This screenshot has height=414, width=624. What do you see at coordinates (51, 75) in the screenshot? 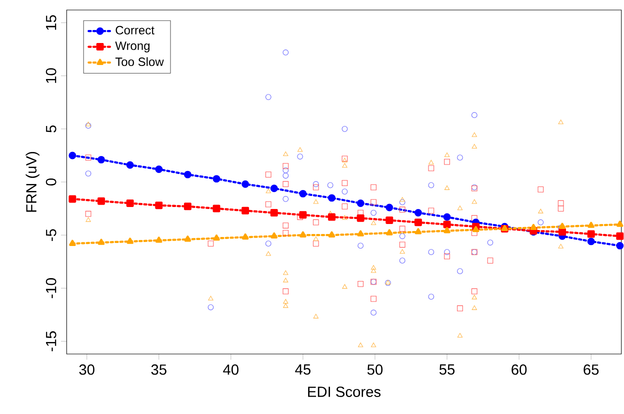
I see `y-tick-label: 10` at bounding box center [51, 75].